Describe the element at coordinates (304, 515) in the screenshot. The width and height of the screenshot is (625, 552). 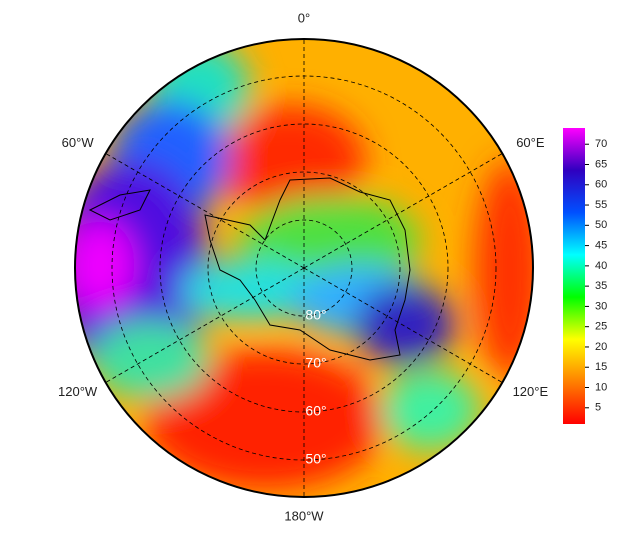
I see `longitude-label: 180°W` at that location.